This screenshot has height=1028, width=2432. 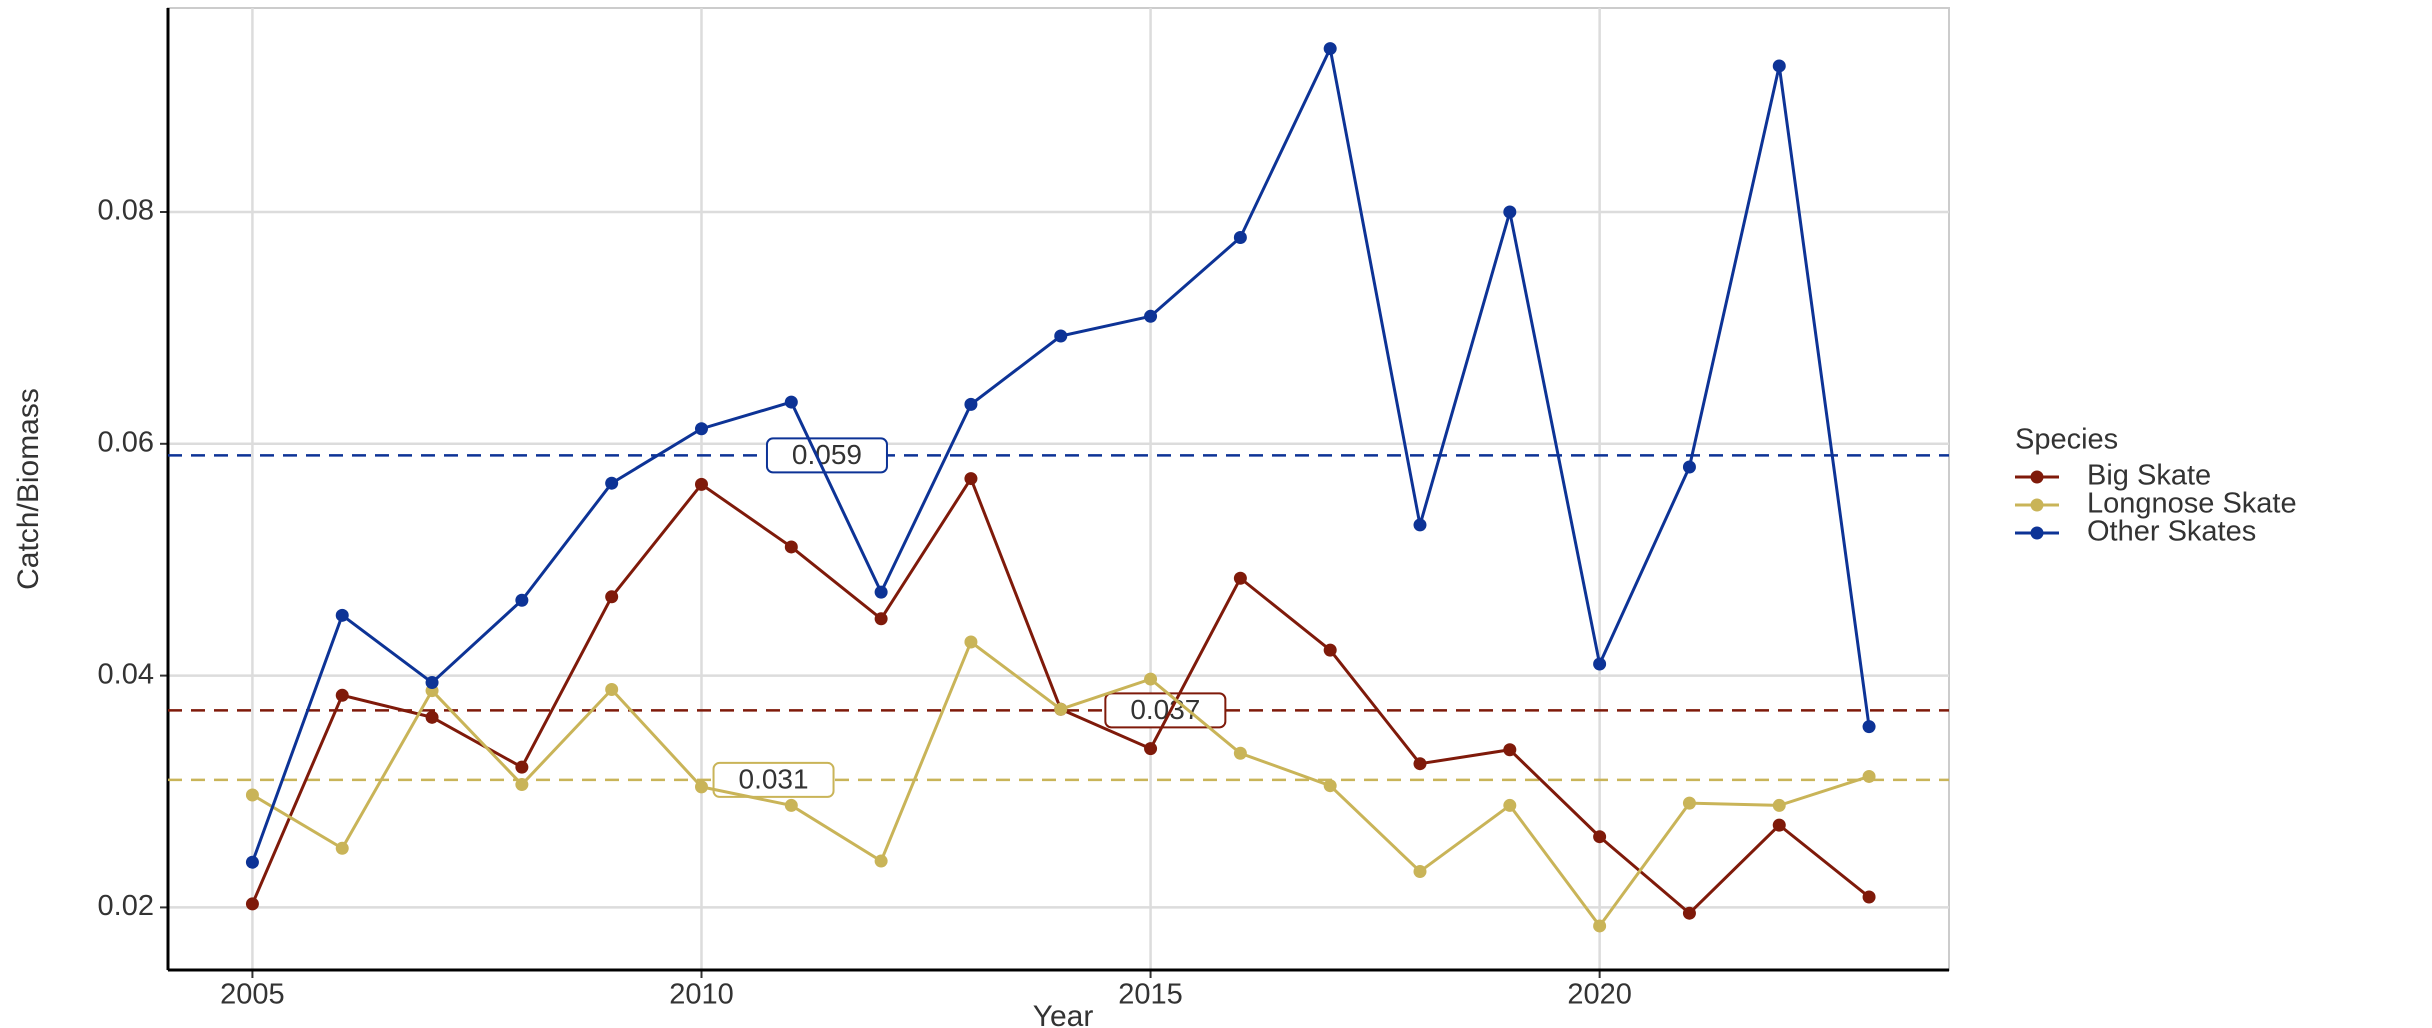 What do you see at coordinates (1150, 995) in the screenshot?
I see `x-tick-label: 2015` at bounding box center [1150, 995].